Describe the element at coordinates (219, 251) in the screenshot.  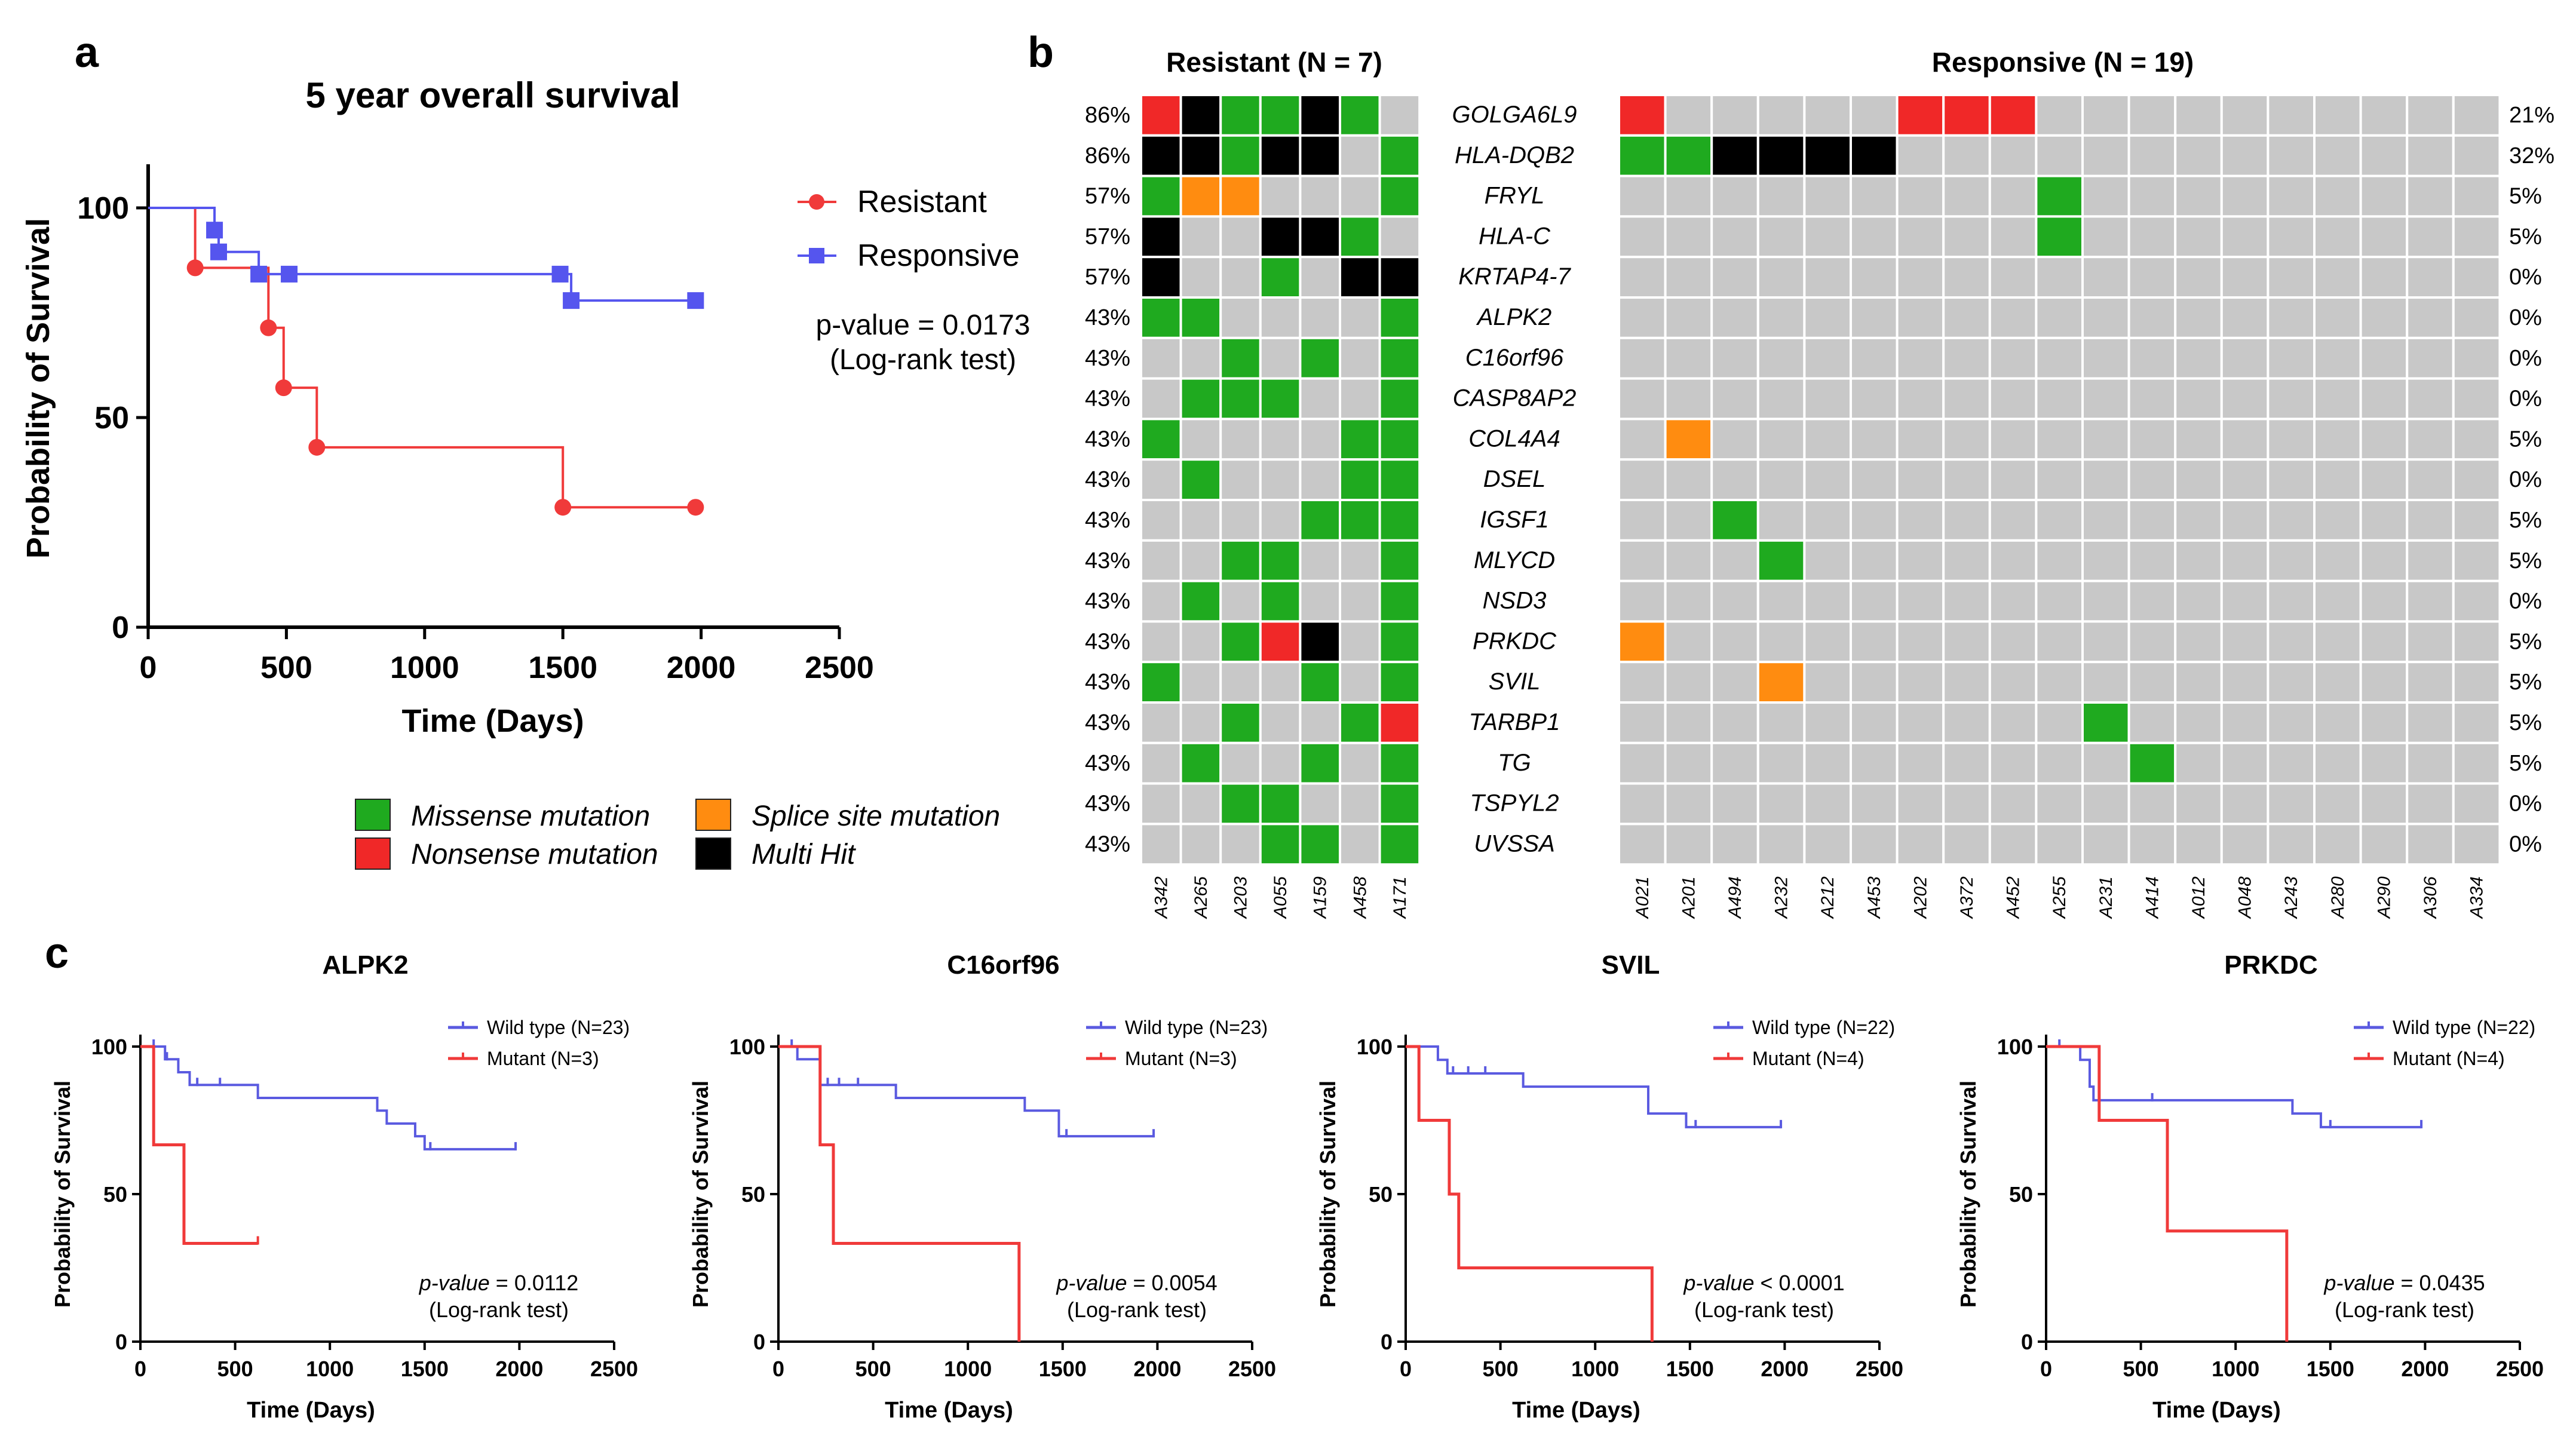
I see `panel-a-point-responsive` at that location.